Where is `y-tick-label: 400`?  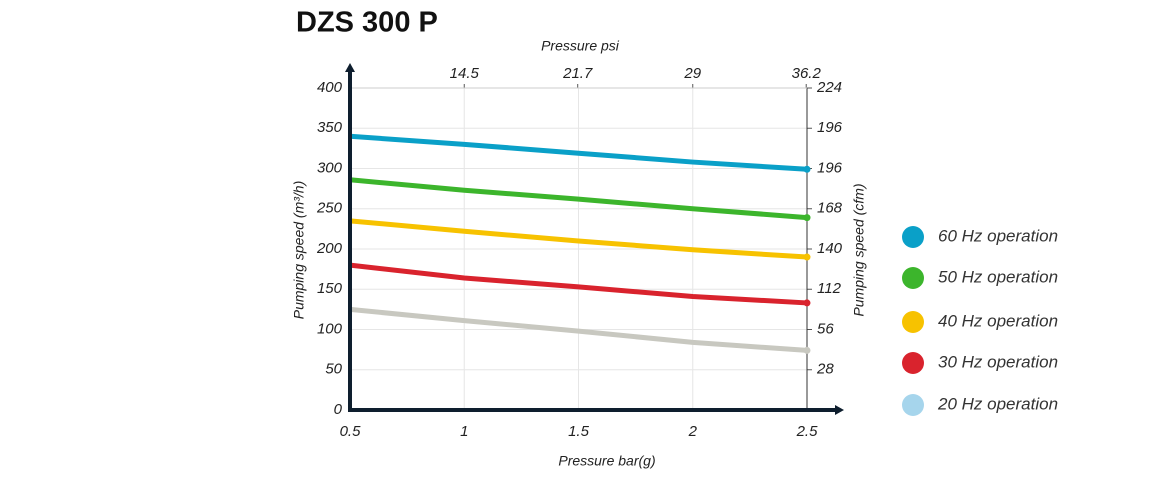
y-tick-label: 400 is located at coordinates (330, 87).